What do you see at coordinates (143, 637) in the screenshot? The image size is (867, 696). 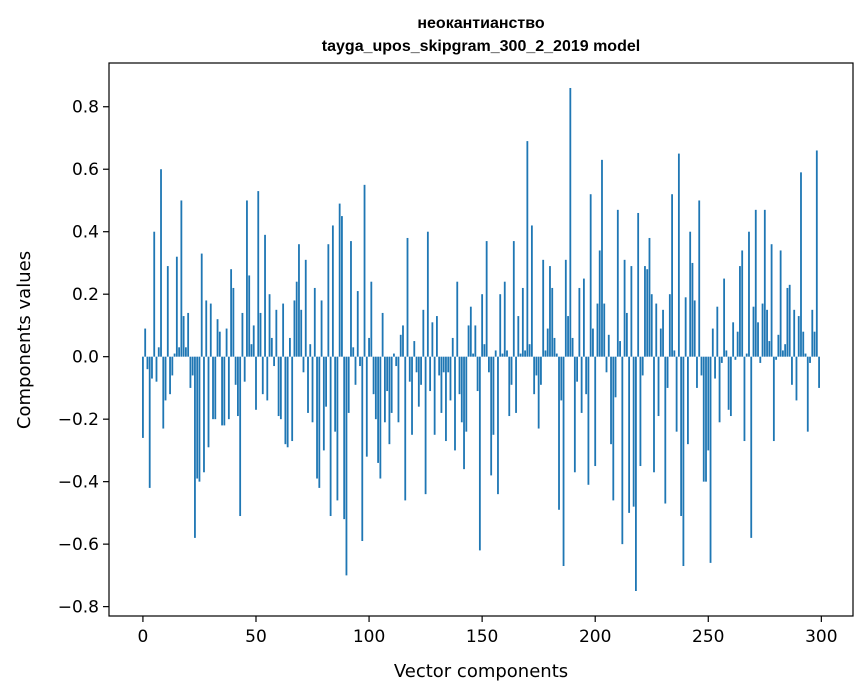 I see `x-tick-label: 0` at bounding box center [143, 637].